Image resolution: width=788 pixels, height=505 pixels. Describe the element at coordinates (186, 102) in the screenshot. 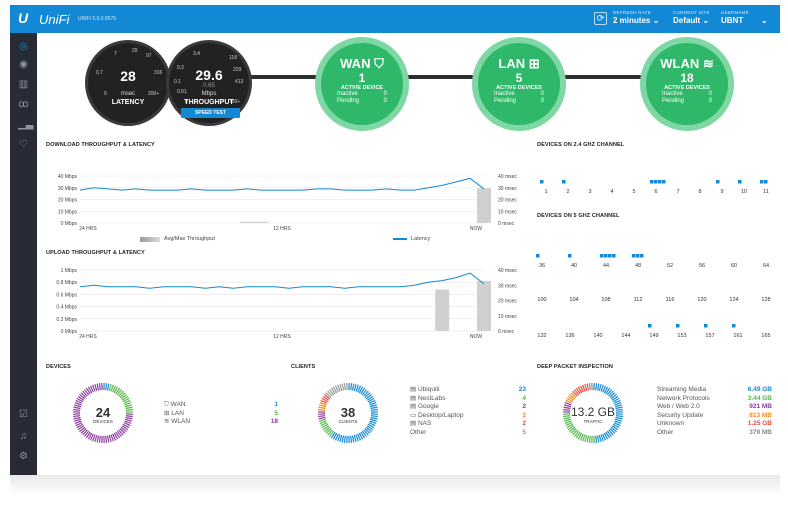

I see `gauge-tick: 0` at that location.